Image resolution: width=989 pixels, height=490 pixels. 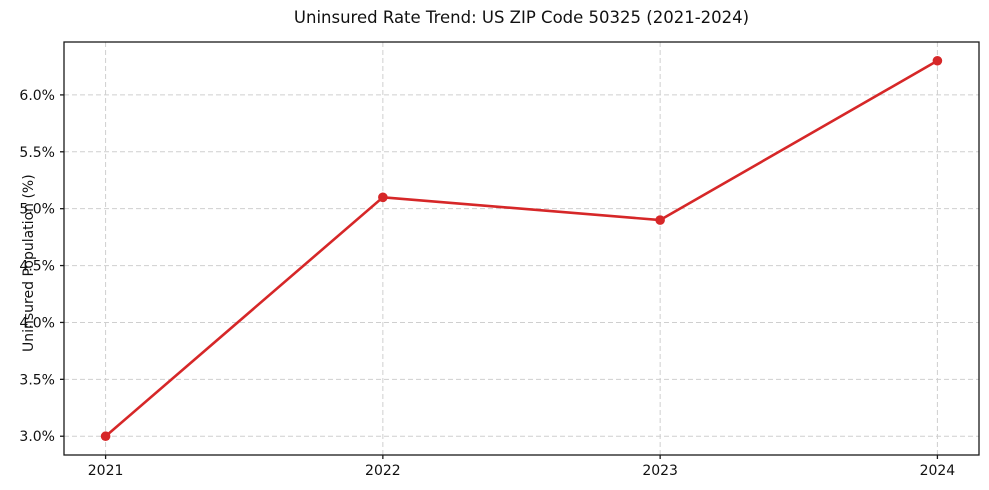 I want to click on y-tick-label: 5.0%, so click(x=37, y=210).